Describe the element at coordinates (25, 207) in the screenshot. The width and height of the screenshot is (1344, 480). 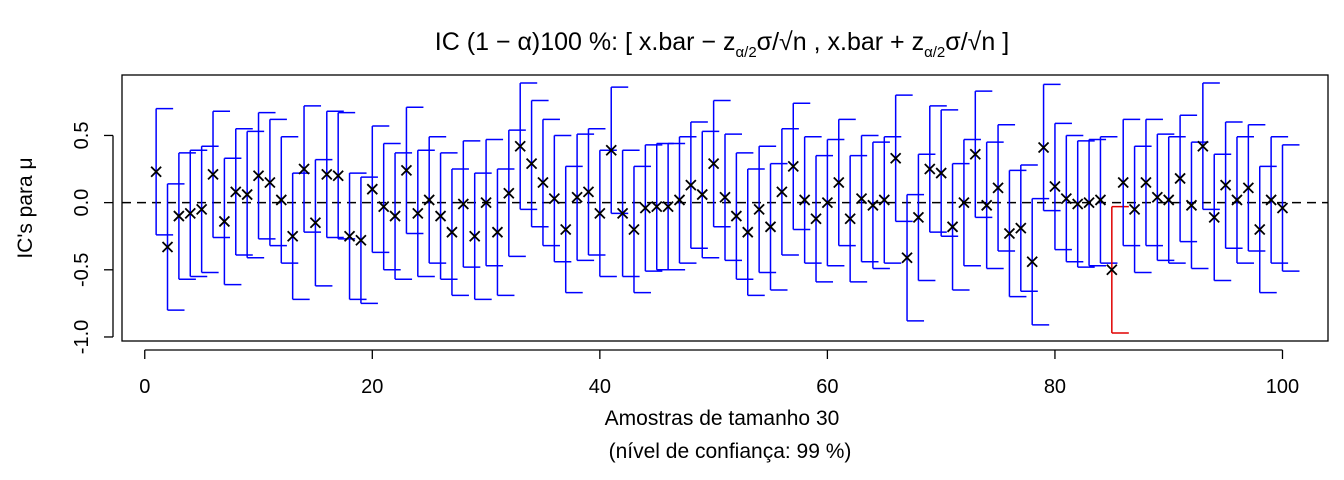
I see `y-axis-label: IC's para μ` at that location.